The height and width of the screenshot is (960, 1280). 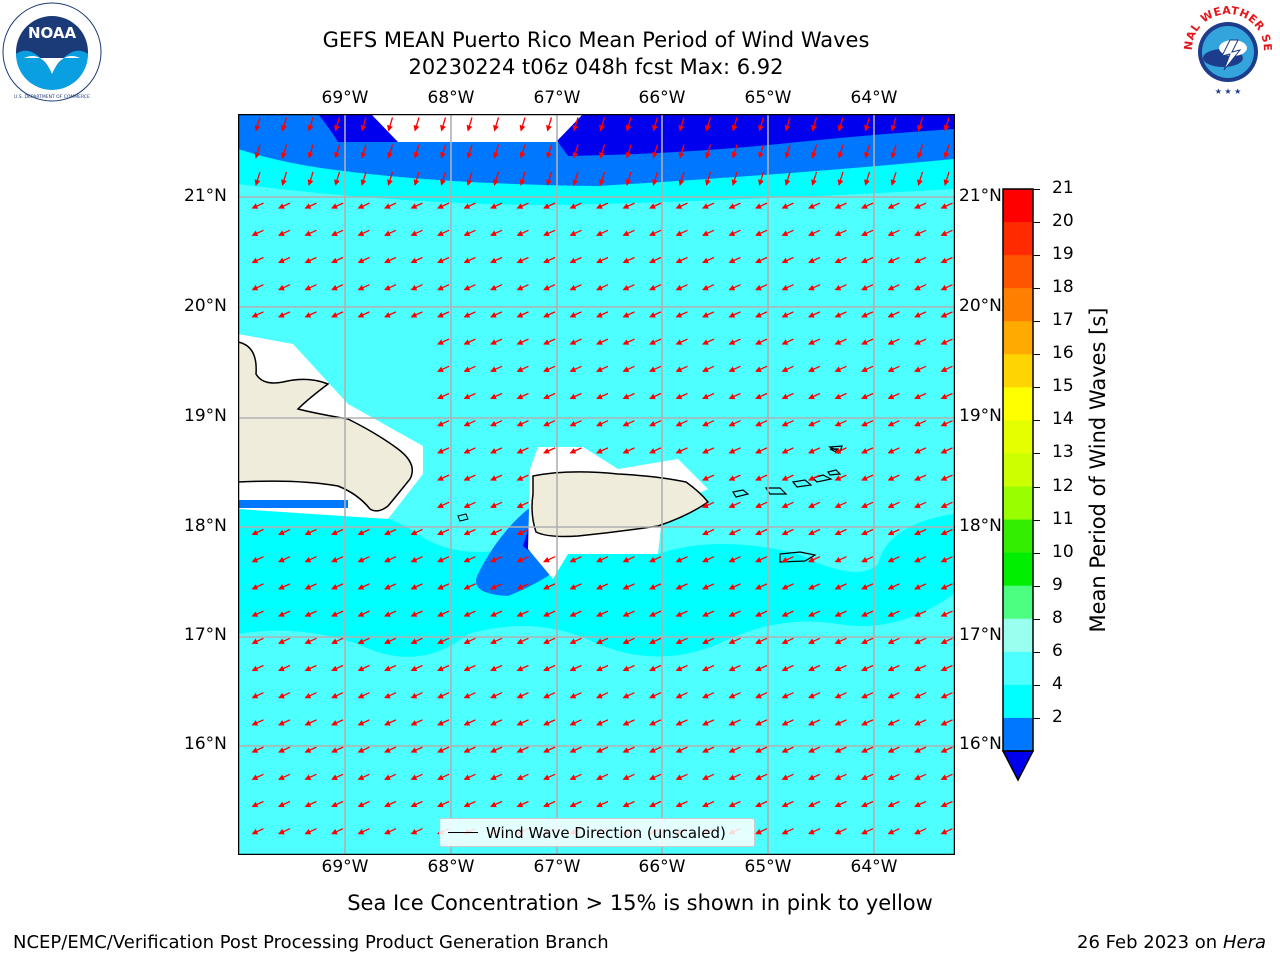 What do you see at coordinates (1063, 419) in the screenshot?
I see `colorbar-tick-label: 14` at bounding box center [1063, 419].